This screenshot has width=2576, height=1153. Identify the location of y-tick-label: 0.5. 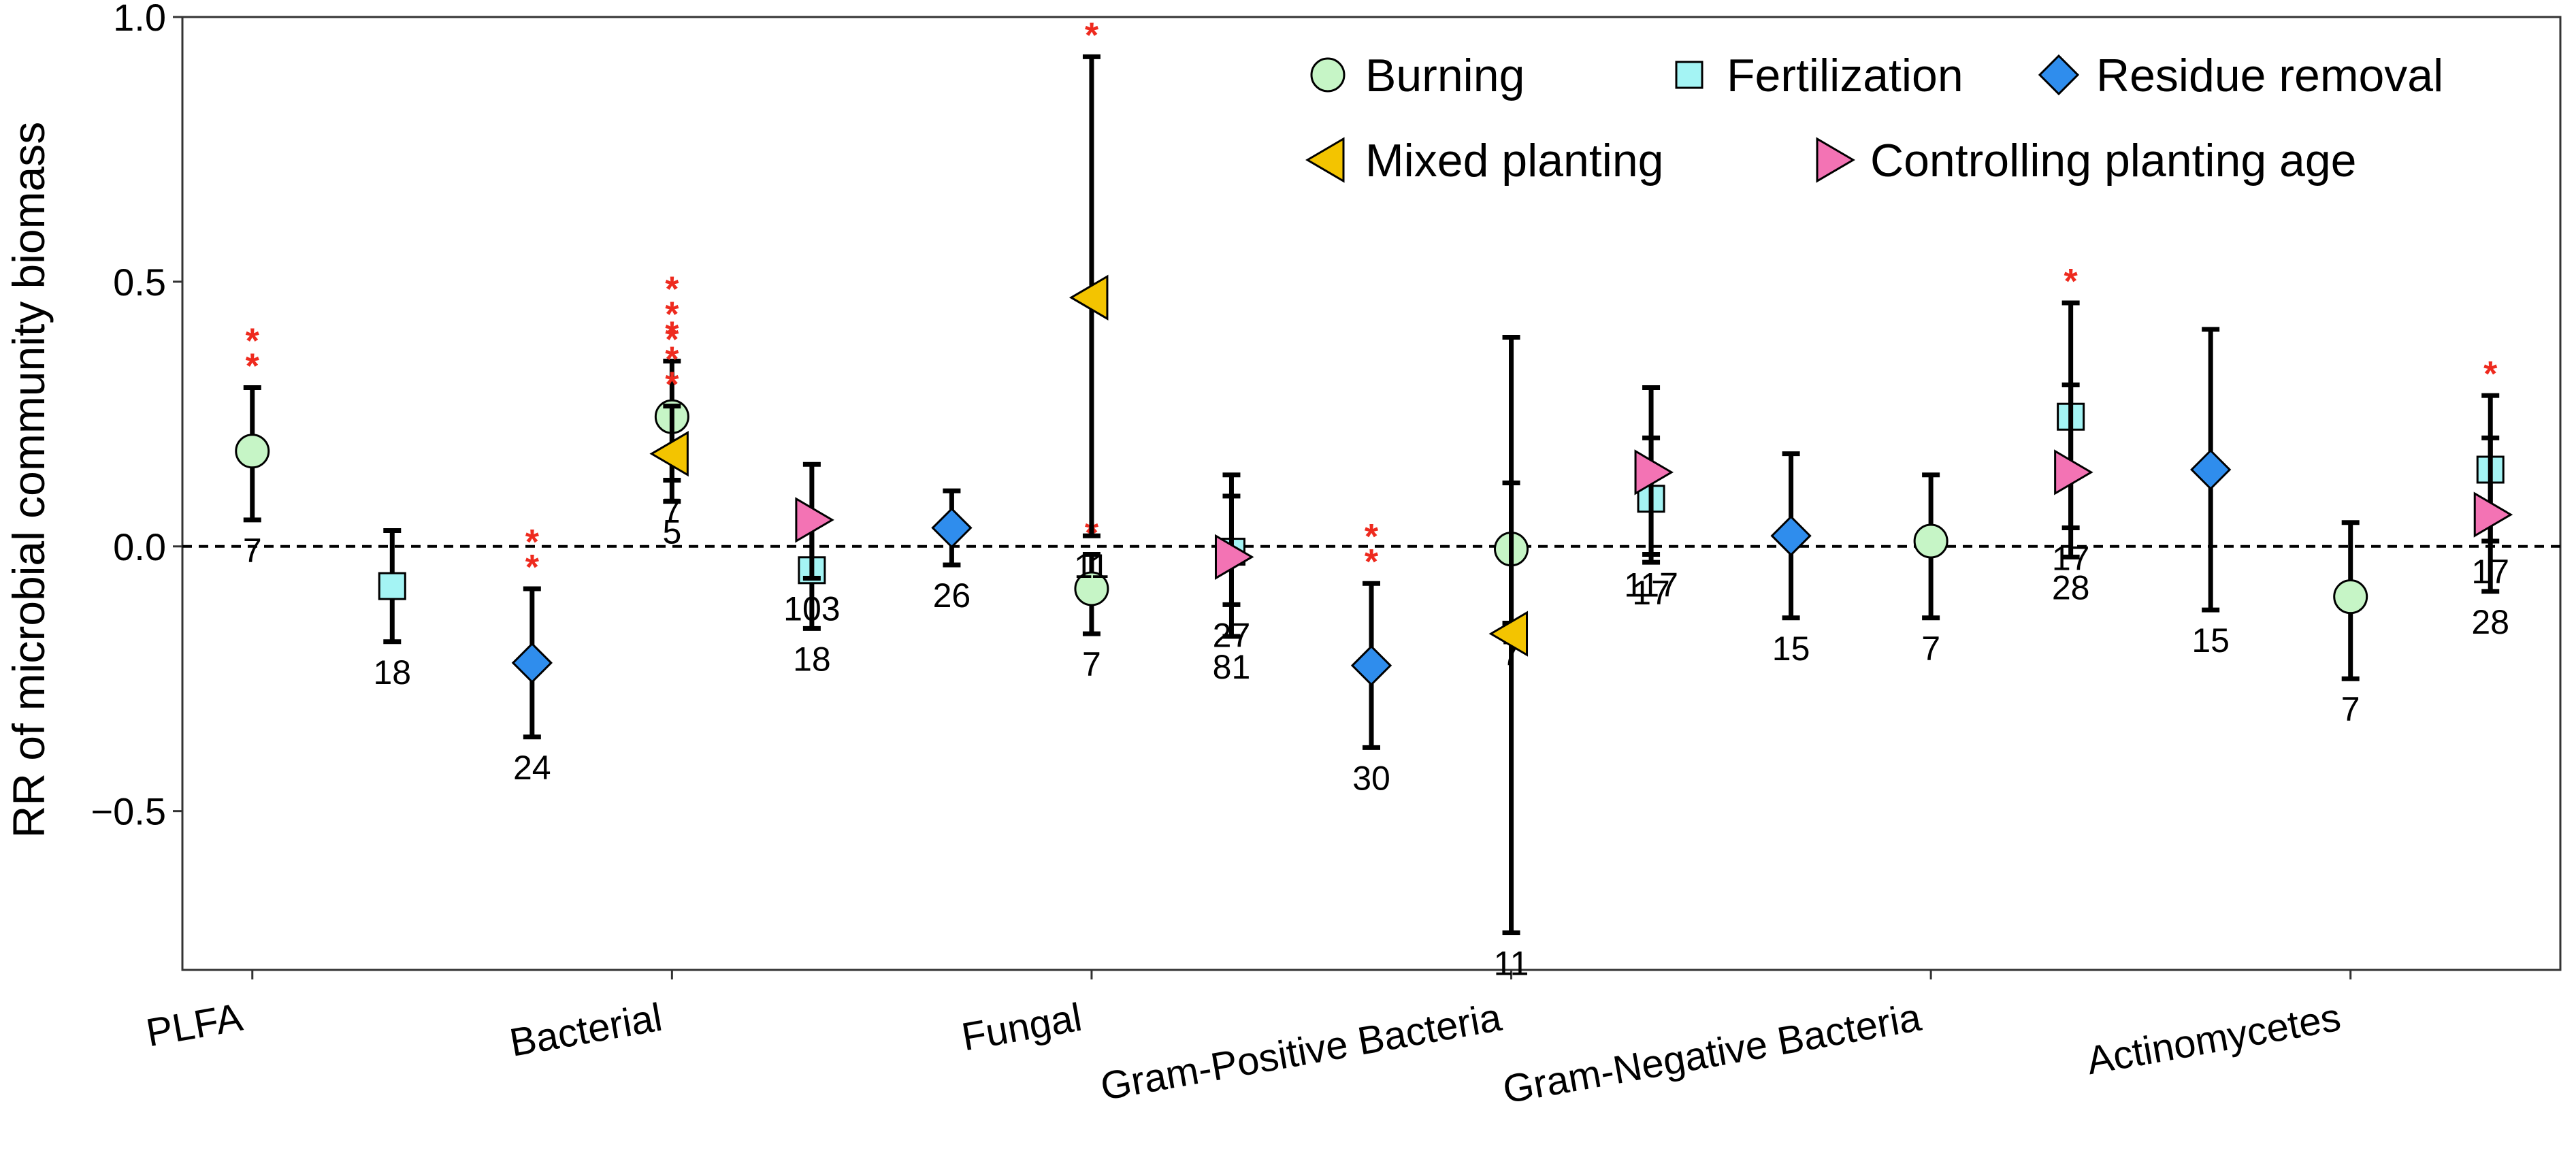
(139, 282).